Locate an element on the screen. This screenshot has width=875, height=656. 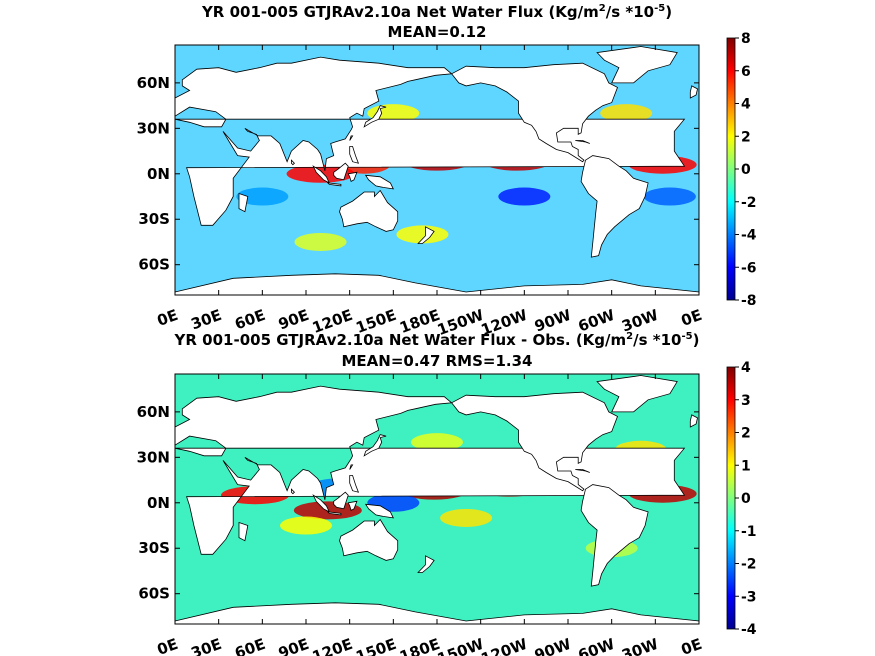
p1-colorbar-tick-label: 2 is located at coordinates (746, 137).